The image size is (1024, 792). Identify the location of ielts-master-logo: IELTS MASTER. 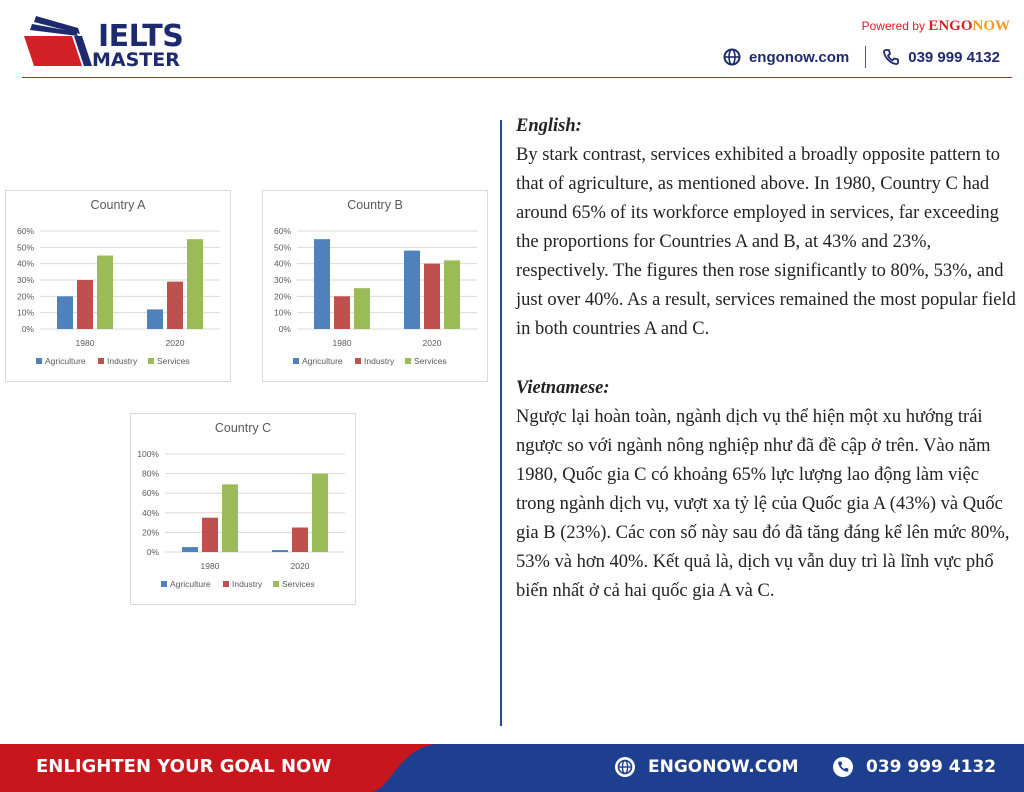
(103, 42).